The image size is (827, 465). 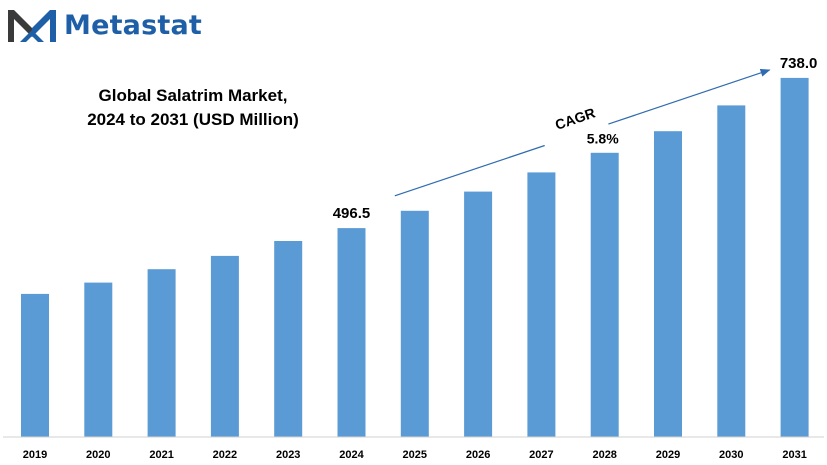 I want to click on bar-2020, so click(x=98, y=359).